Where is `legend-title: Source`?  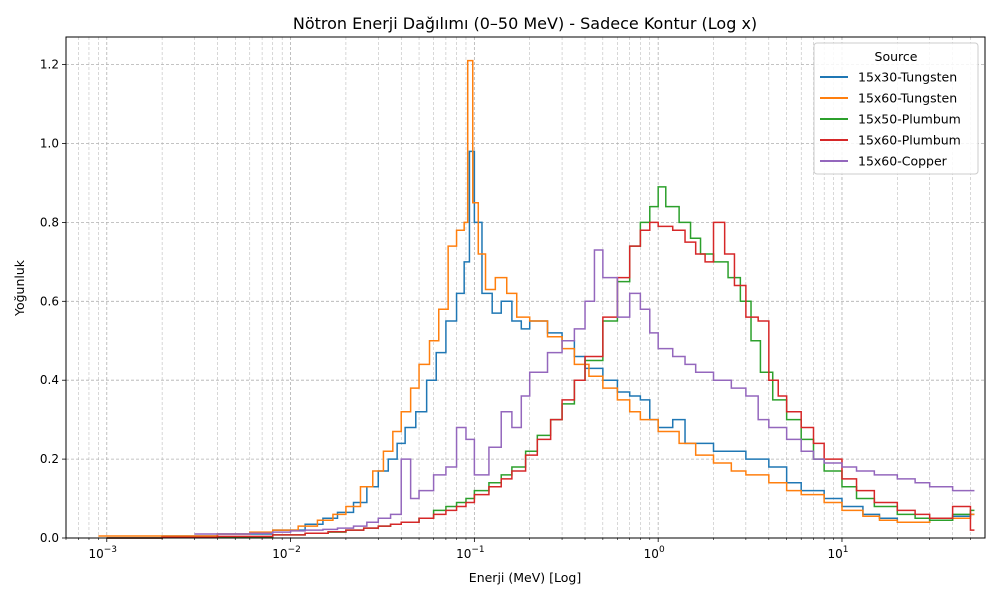
legend-title: Source is located at coordinates (896, 56).